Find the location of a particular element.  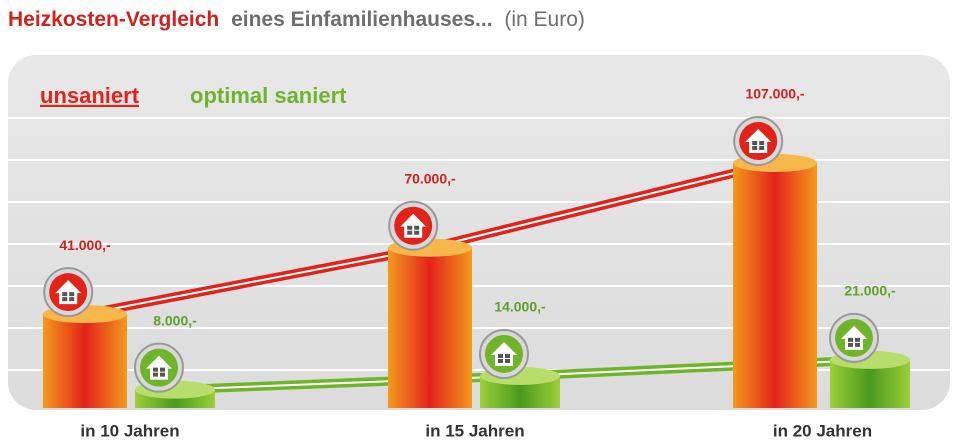

x-tick-label: in 10 Jahren is located at coordinates (129, 430).